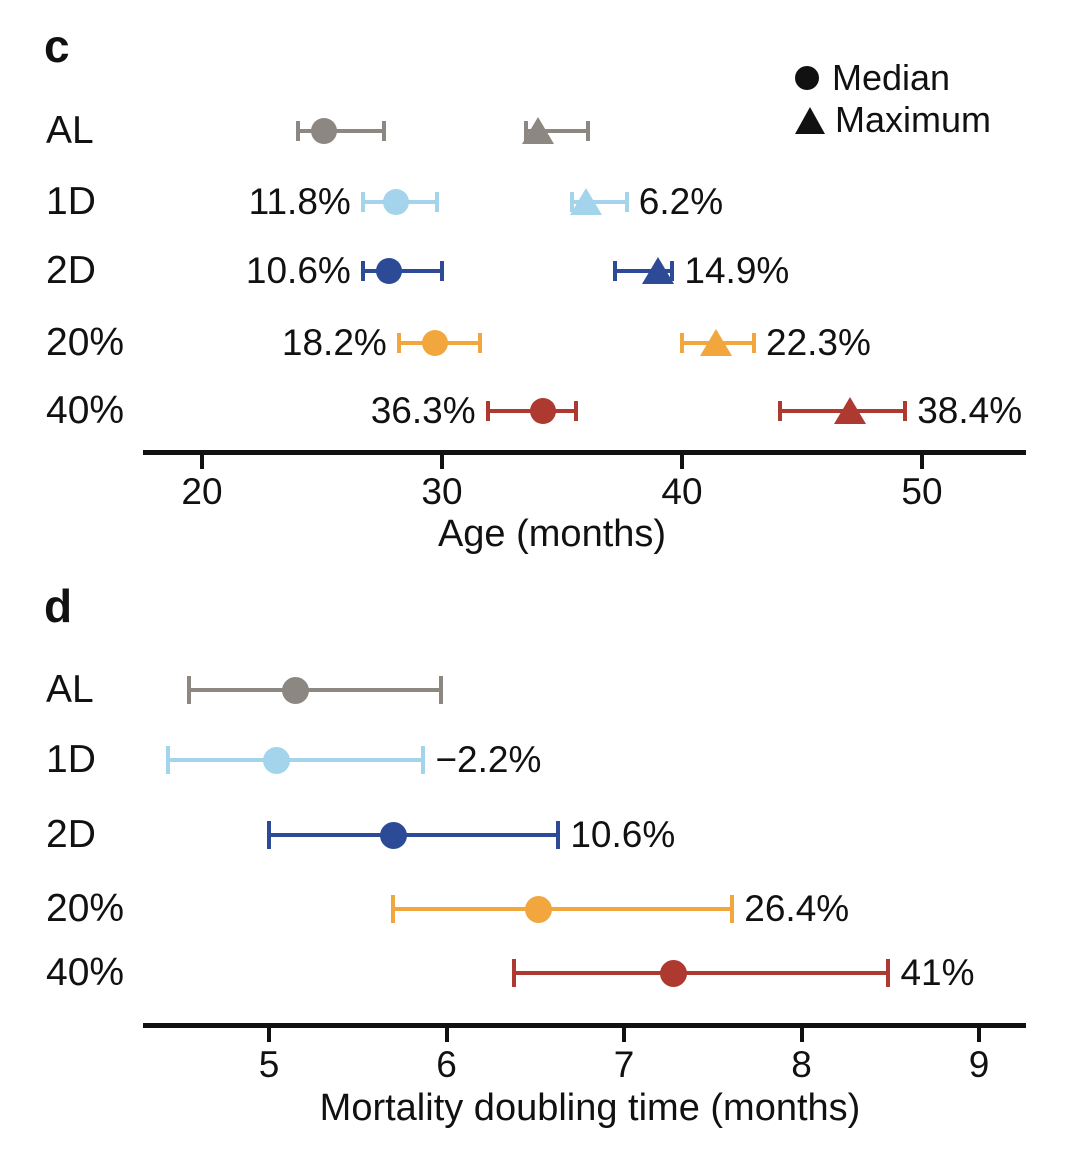  What do you see at coordinates (57, 46) in the screenshot?
I see `panel-letter-c: c` at bounding box center [57, 46].